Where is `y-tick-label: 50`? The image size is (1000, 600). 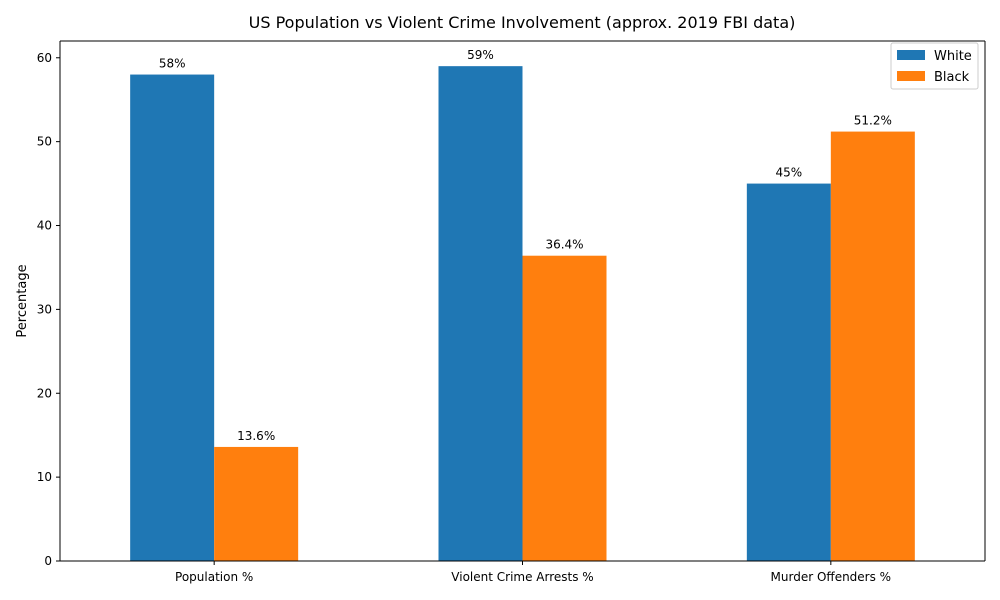
y-tick-label: 50 is located at coordinates (44, 142).